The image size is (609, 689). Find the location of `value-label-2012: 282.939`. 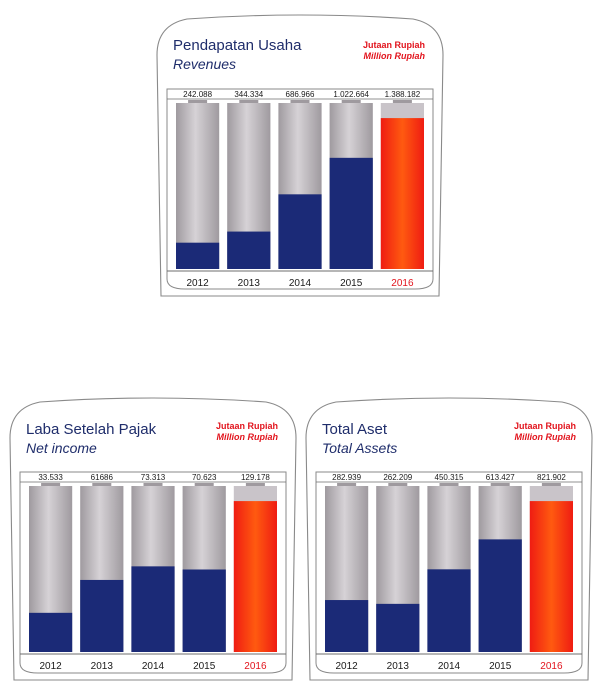

value-label-2012: 282.939 is located at coordinates (346, 477).